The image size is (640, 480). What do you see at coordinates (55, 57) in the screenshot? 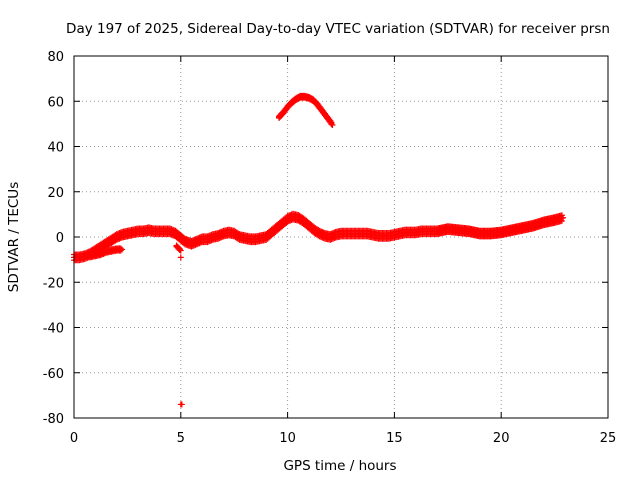
I see `y-tick-label: 80` at bounding box center [55, 57].